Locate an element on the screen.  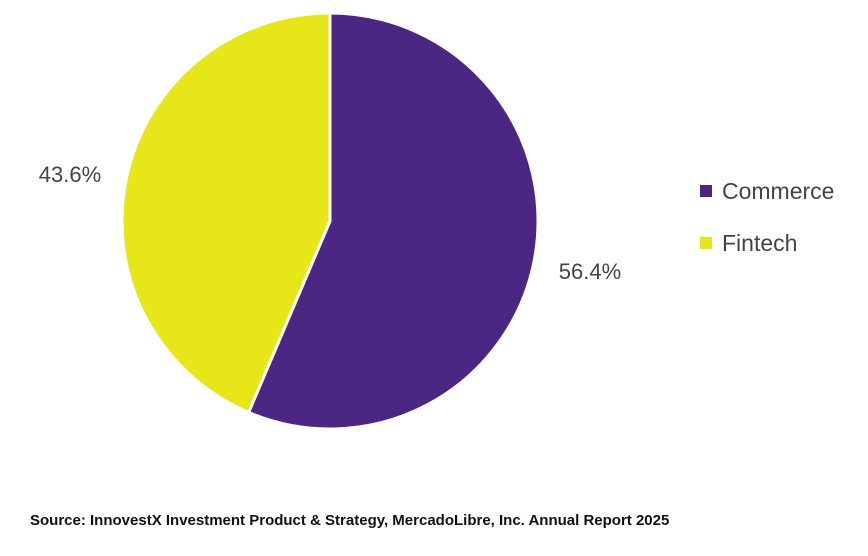
slice-label-commerce: 56.4% is located at coordinates (590, 271).